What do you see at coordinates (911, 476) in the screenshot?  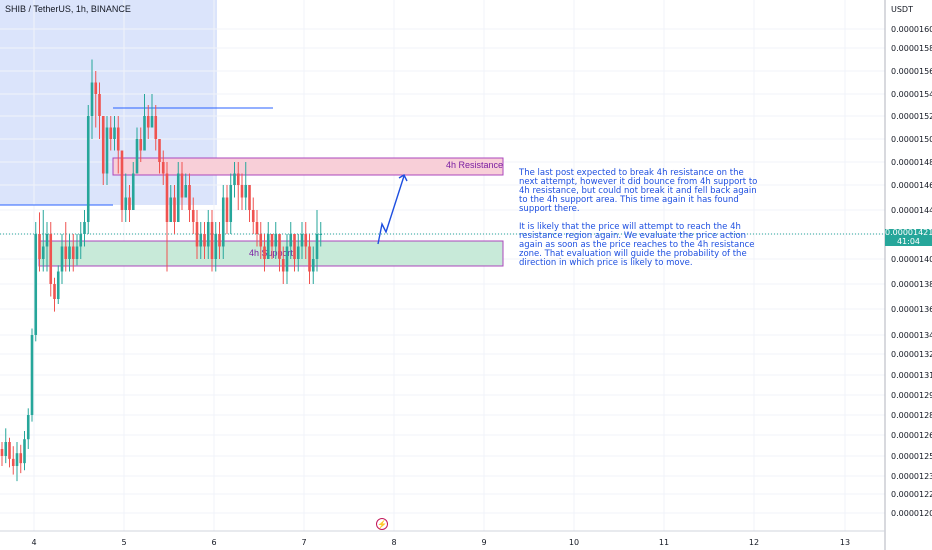 I see `price-tick-label: 0.00001236` at bounding box center [911, 476].